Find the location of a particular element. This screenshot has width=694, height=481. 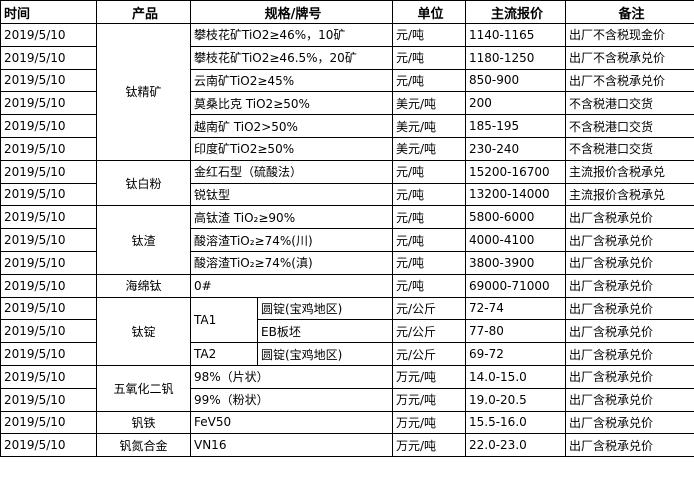

header-product: 产品 is located at coordinates (143, 12).